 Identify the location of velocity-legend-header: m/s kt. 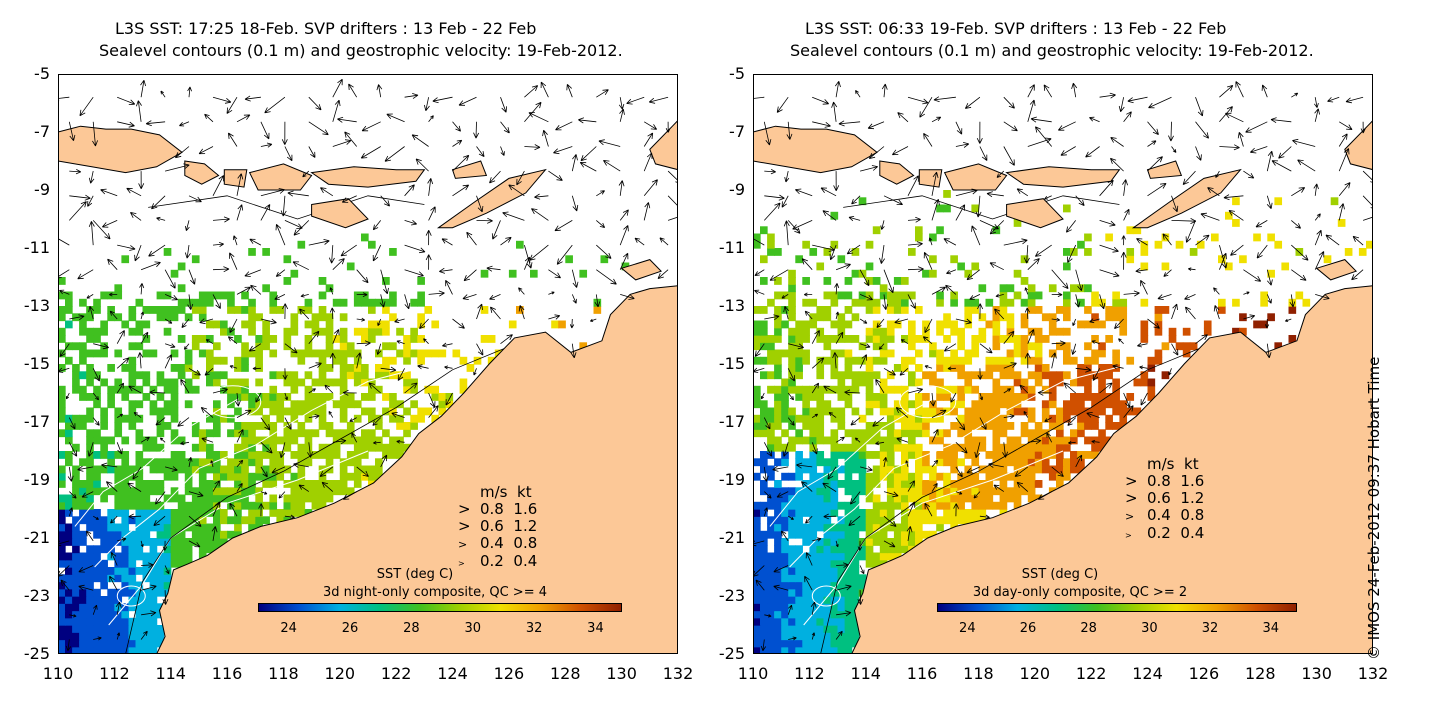
(1173, 464).